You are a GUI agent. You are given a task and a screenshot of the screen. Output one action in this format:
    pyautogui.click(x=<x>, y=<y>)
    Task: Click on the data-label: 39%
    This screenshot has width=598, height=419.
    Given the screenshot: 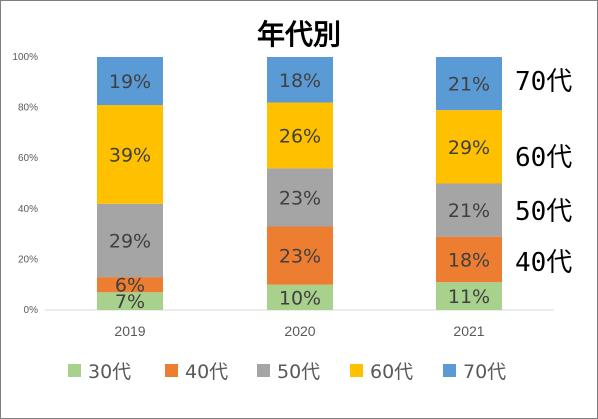 What is the action you would take?
    pyautogui.click(x=130, y=155)
    